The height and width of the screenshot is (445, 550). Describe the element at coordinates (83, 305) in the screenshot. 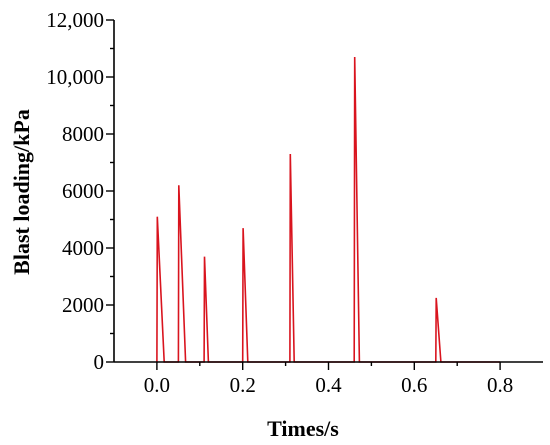

I see `y-tick-label: 2000` at that location.